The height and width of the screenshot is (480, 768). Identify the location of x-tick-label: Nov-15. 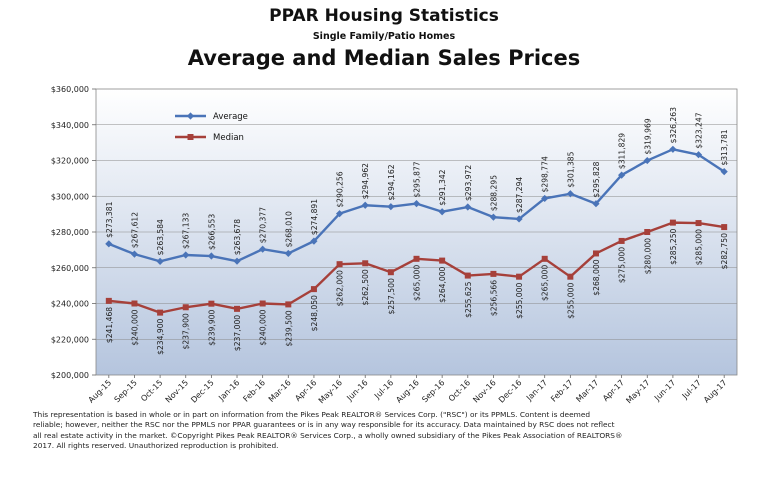
(177, 391).